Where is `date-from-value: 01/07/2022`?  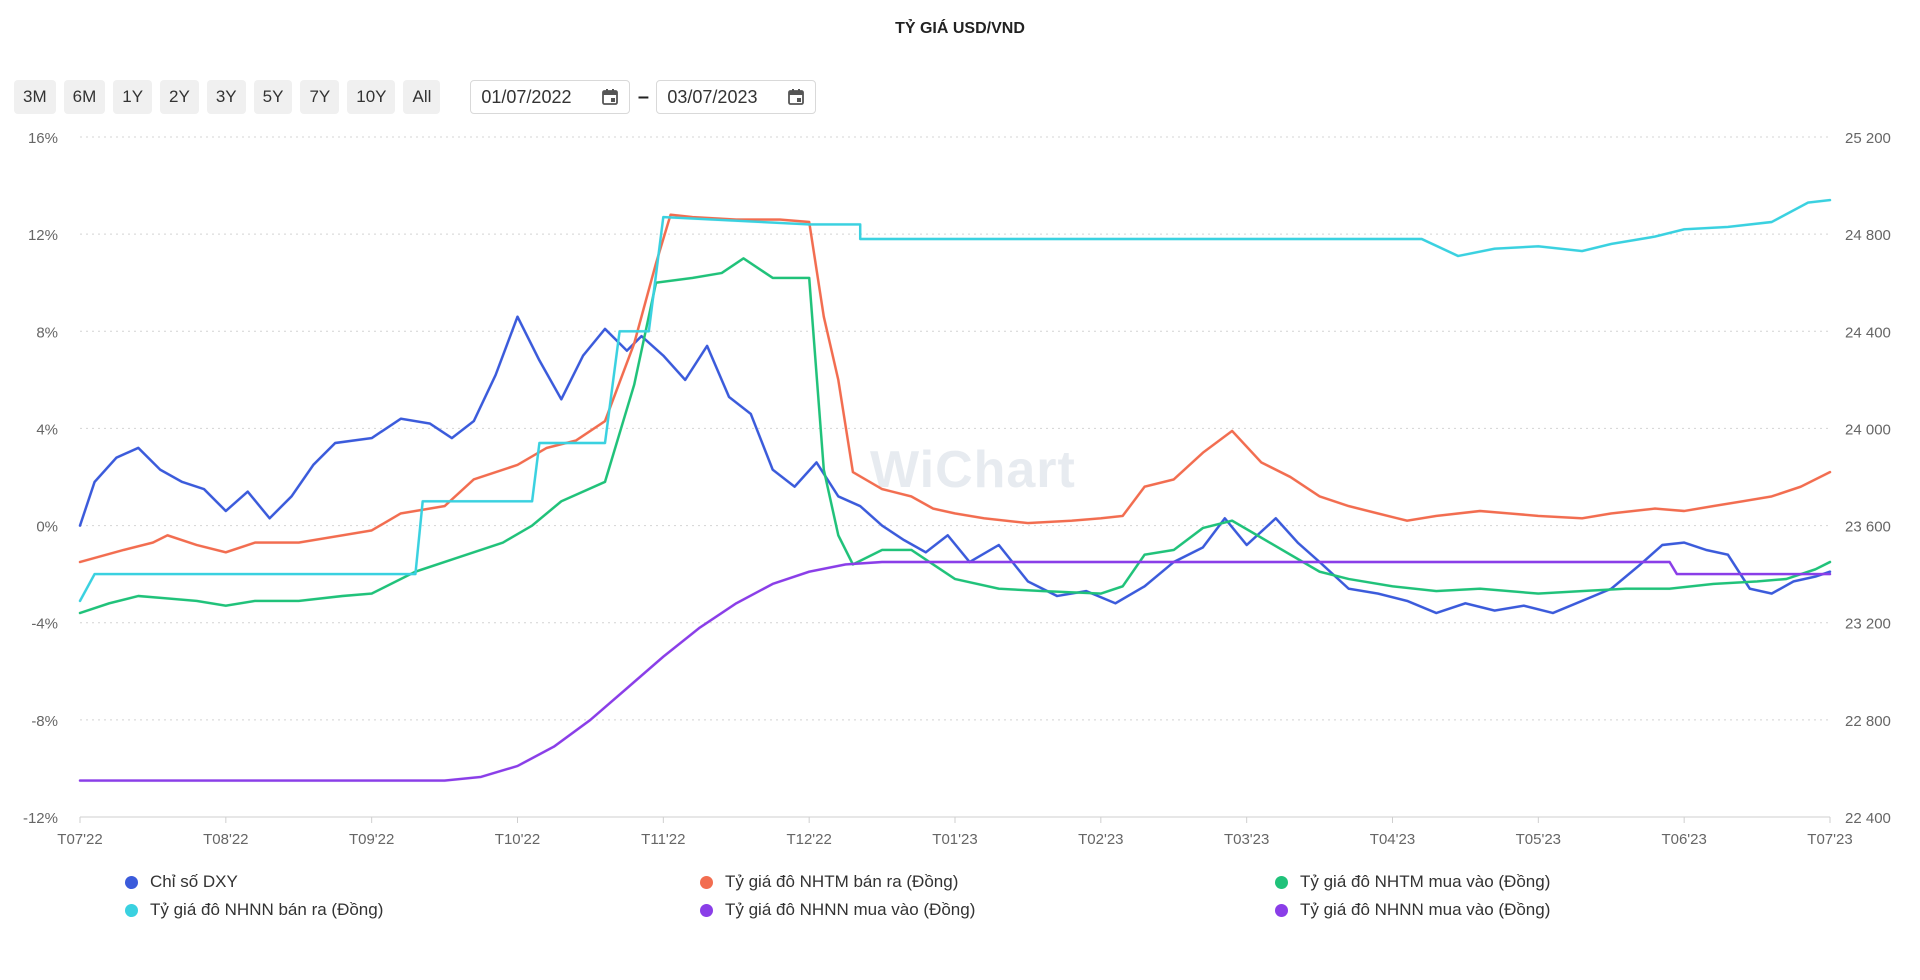 date-from-value: 01/07/2022 is located at coordinates (526, 96).